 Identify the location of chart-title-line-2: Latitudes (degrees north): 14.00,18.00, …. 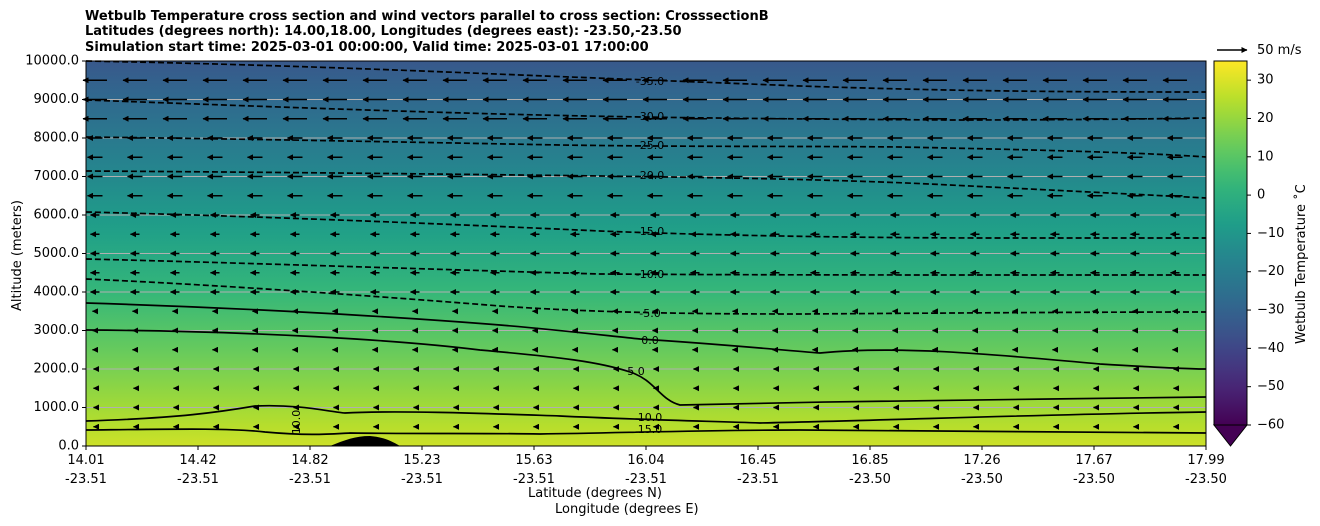
(383, 31).